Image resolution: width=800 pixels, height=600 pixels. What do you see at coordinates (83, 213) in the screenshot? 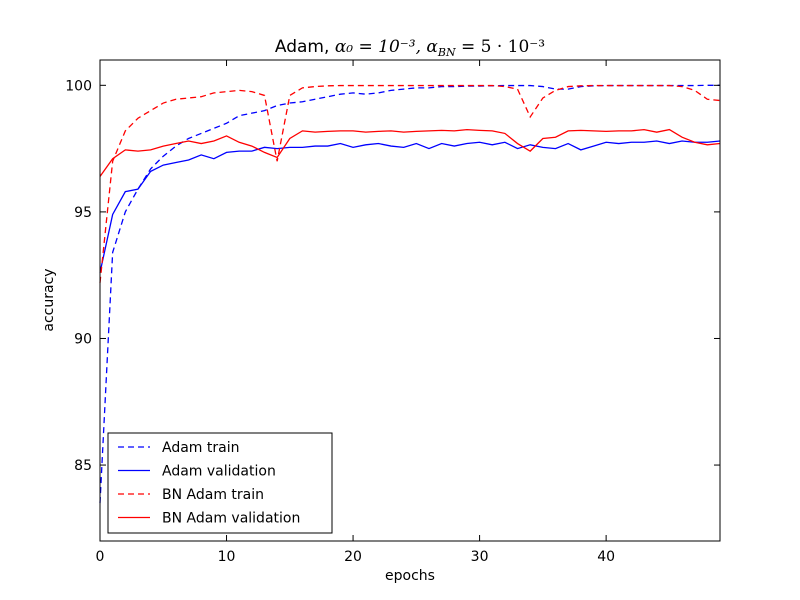
I see `y-tick-label: 95` at bounding box center [83, 213].